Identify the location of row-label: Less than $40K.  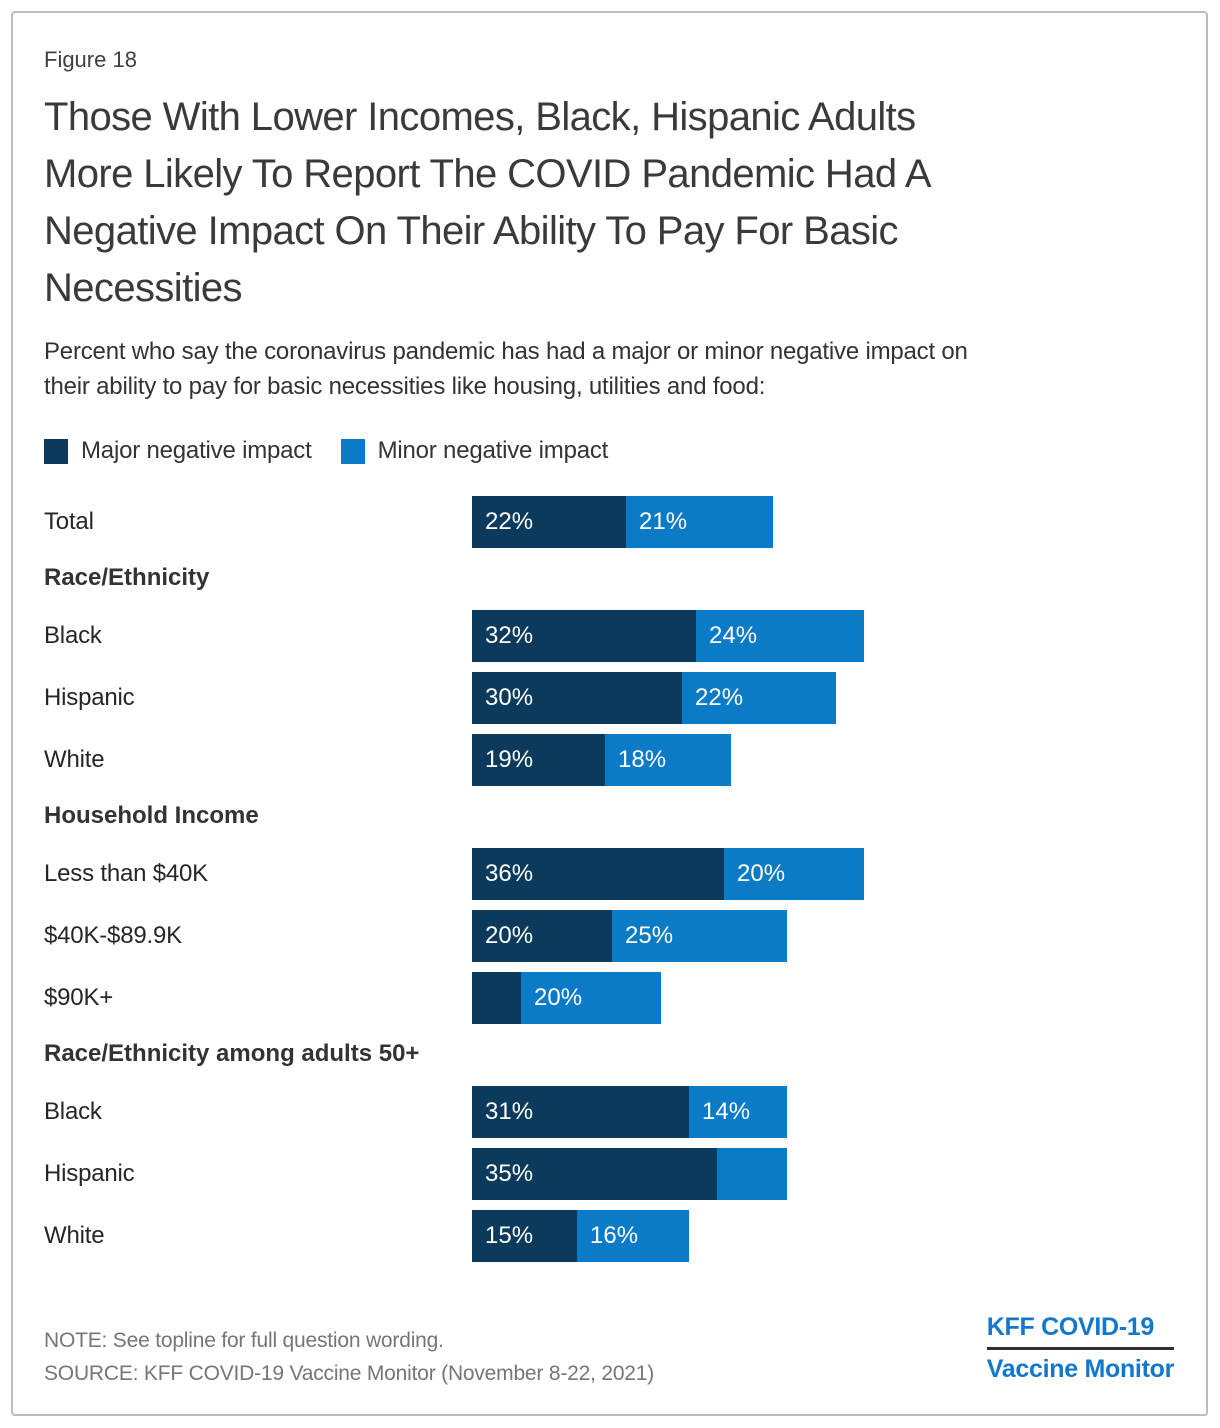
(126, 873).